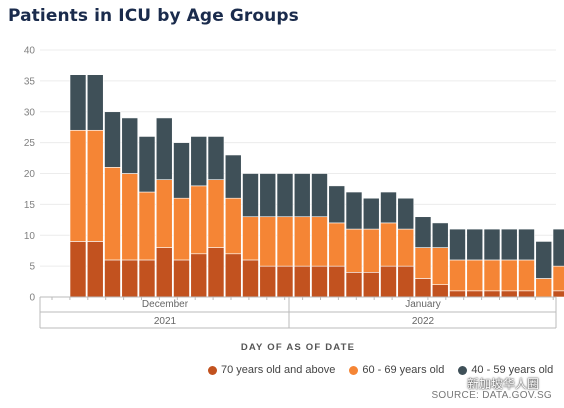 The image size is (564, 408). What do you see at coordinates (30, 51) in the screenshot?
I see `y-tick-label: 40` at bounding box center [30, 51].